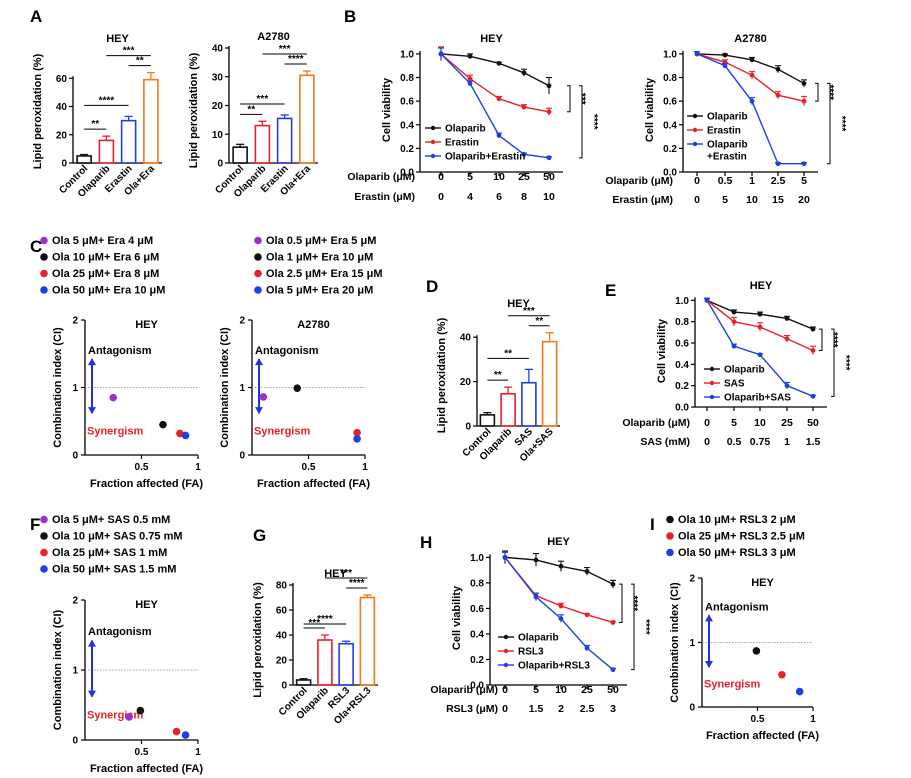 This screenshot has height=778, width=911. What do you see at coordinates (778, 200) in the screenshot?
I see `dose-value: 15` at bounding box center [778, 200].